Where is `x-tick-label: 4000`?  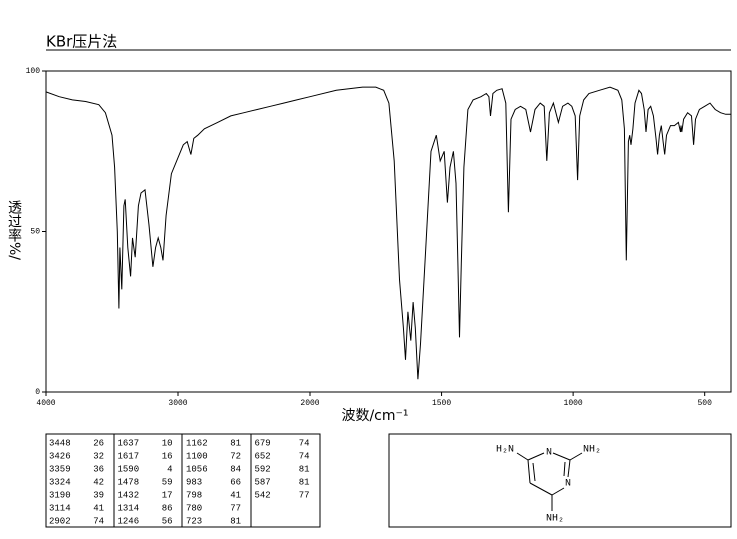 x-tick-label: 4000 is located at coordinates (45, 403).